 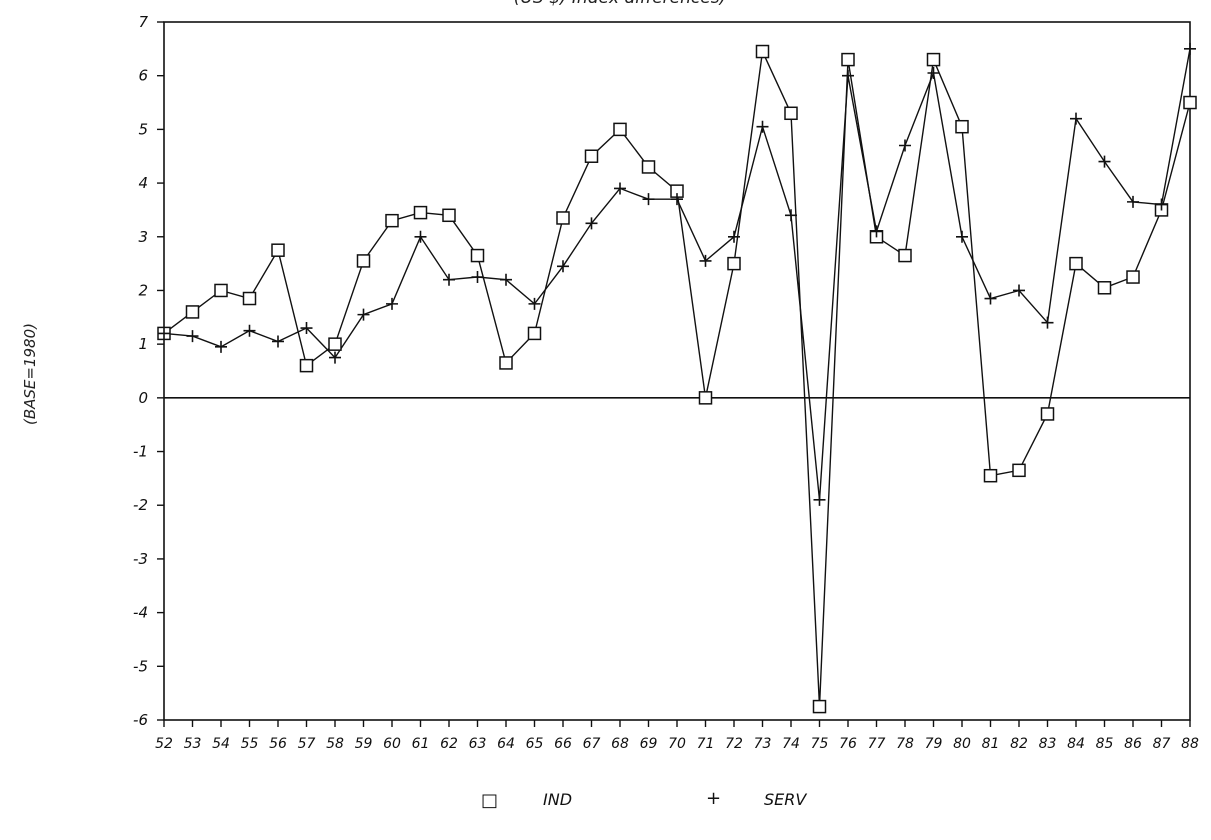 What do you see at coordinates (1048, 744) in the screenshot?
I see `x-tick-label: 83` at bounding box center [1048, 744].